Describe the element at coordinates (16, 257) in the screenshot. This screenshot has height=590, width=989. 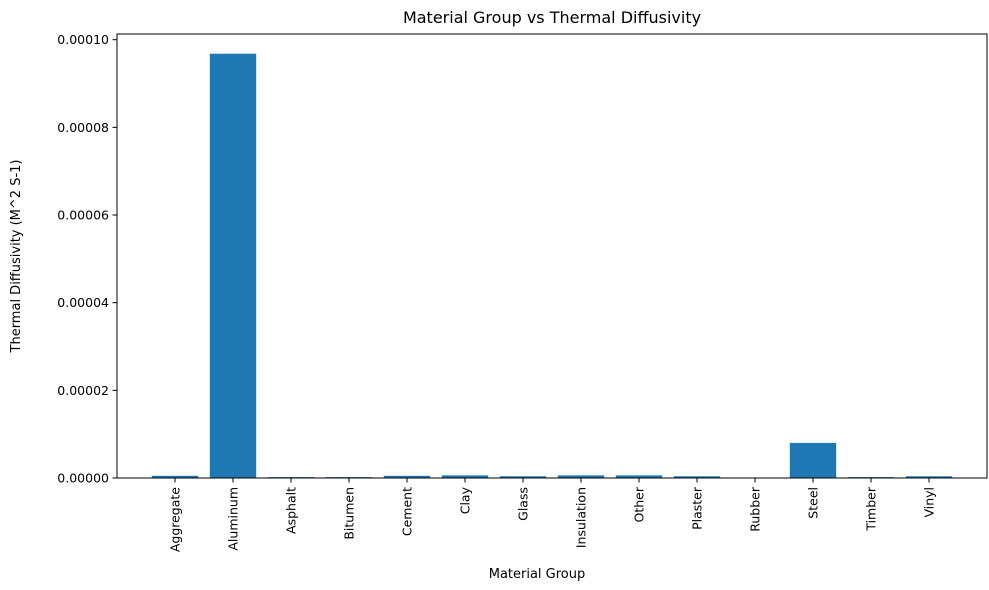
I see `y-axis-label: Thermal Diffusivity (M^2 S-1)` at that location.